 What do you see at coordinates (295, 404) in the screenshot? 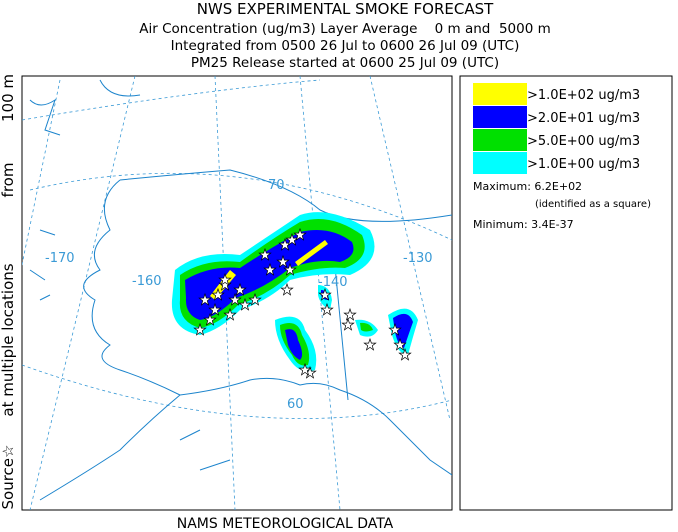
I see `grid-label: 60` at bounding box center [295, 404].